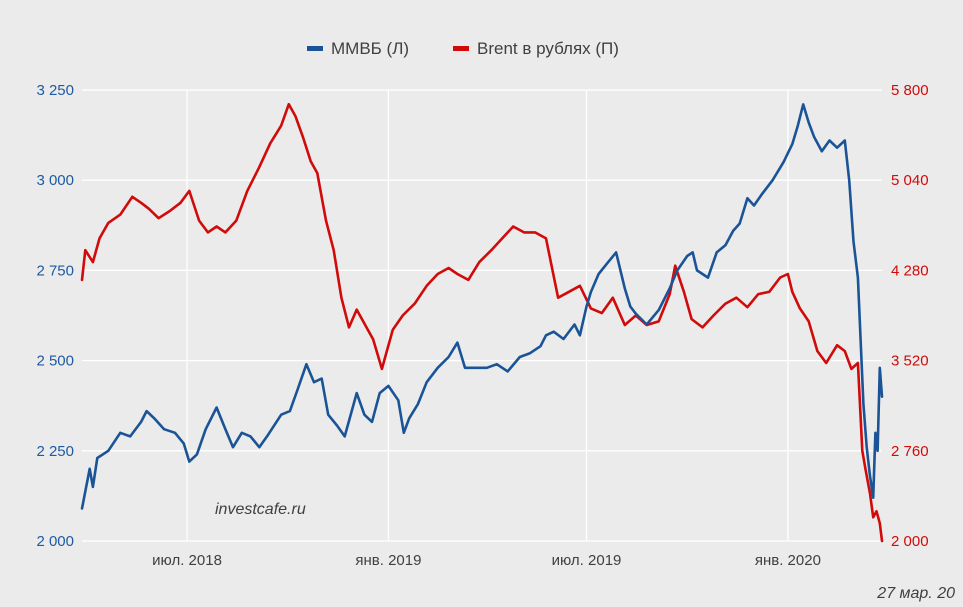  What do you see at coordinates (788, 560) in the screenshot?
I see `x-tick-label: янв. 2020` at bounding box center [788, 560].